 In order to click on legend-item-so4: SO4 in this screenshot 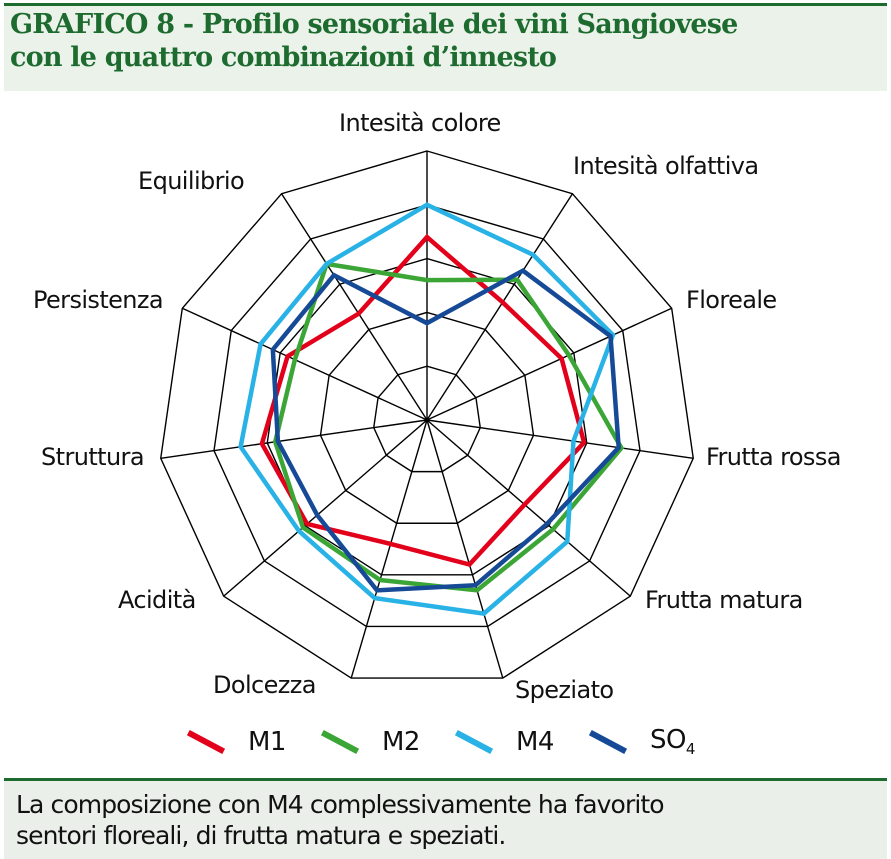, I will do `click(642, 742)`.